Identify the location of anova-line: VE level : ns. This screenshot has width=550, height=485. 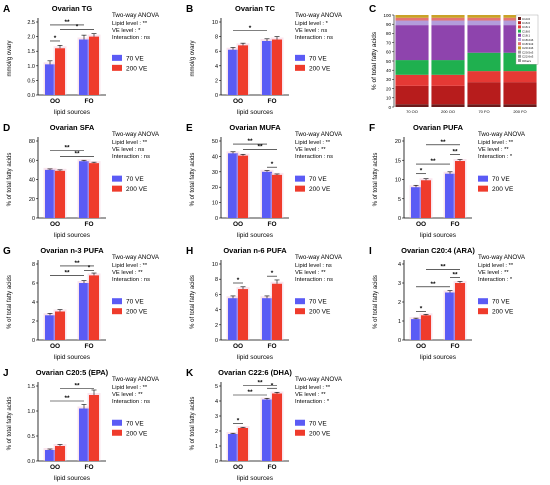
(311, 31).